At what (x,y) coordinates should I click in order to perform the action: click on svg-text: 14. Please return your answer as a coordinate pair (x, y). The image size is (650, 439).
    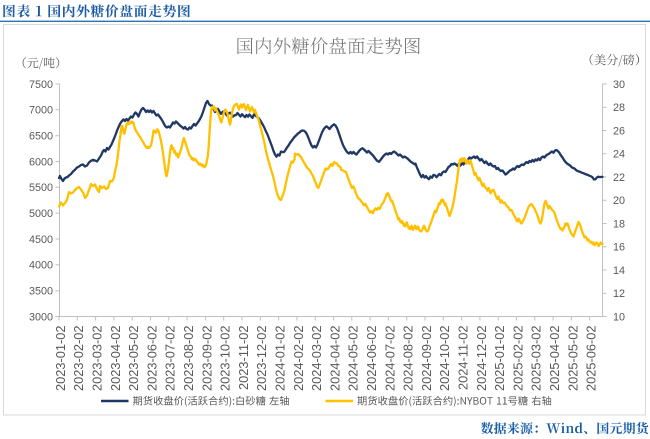
    Looking at the image, I should click on (619, 271).